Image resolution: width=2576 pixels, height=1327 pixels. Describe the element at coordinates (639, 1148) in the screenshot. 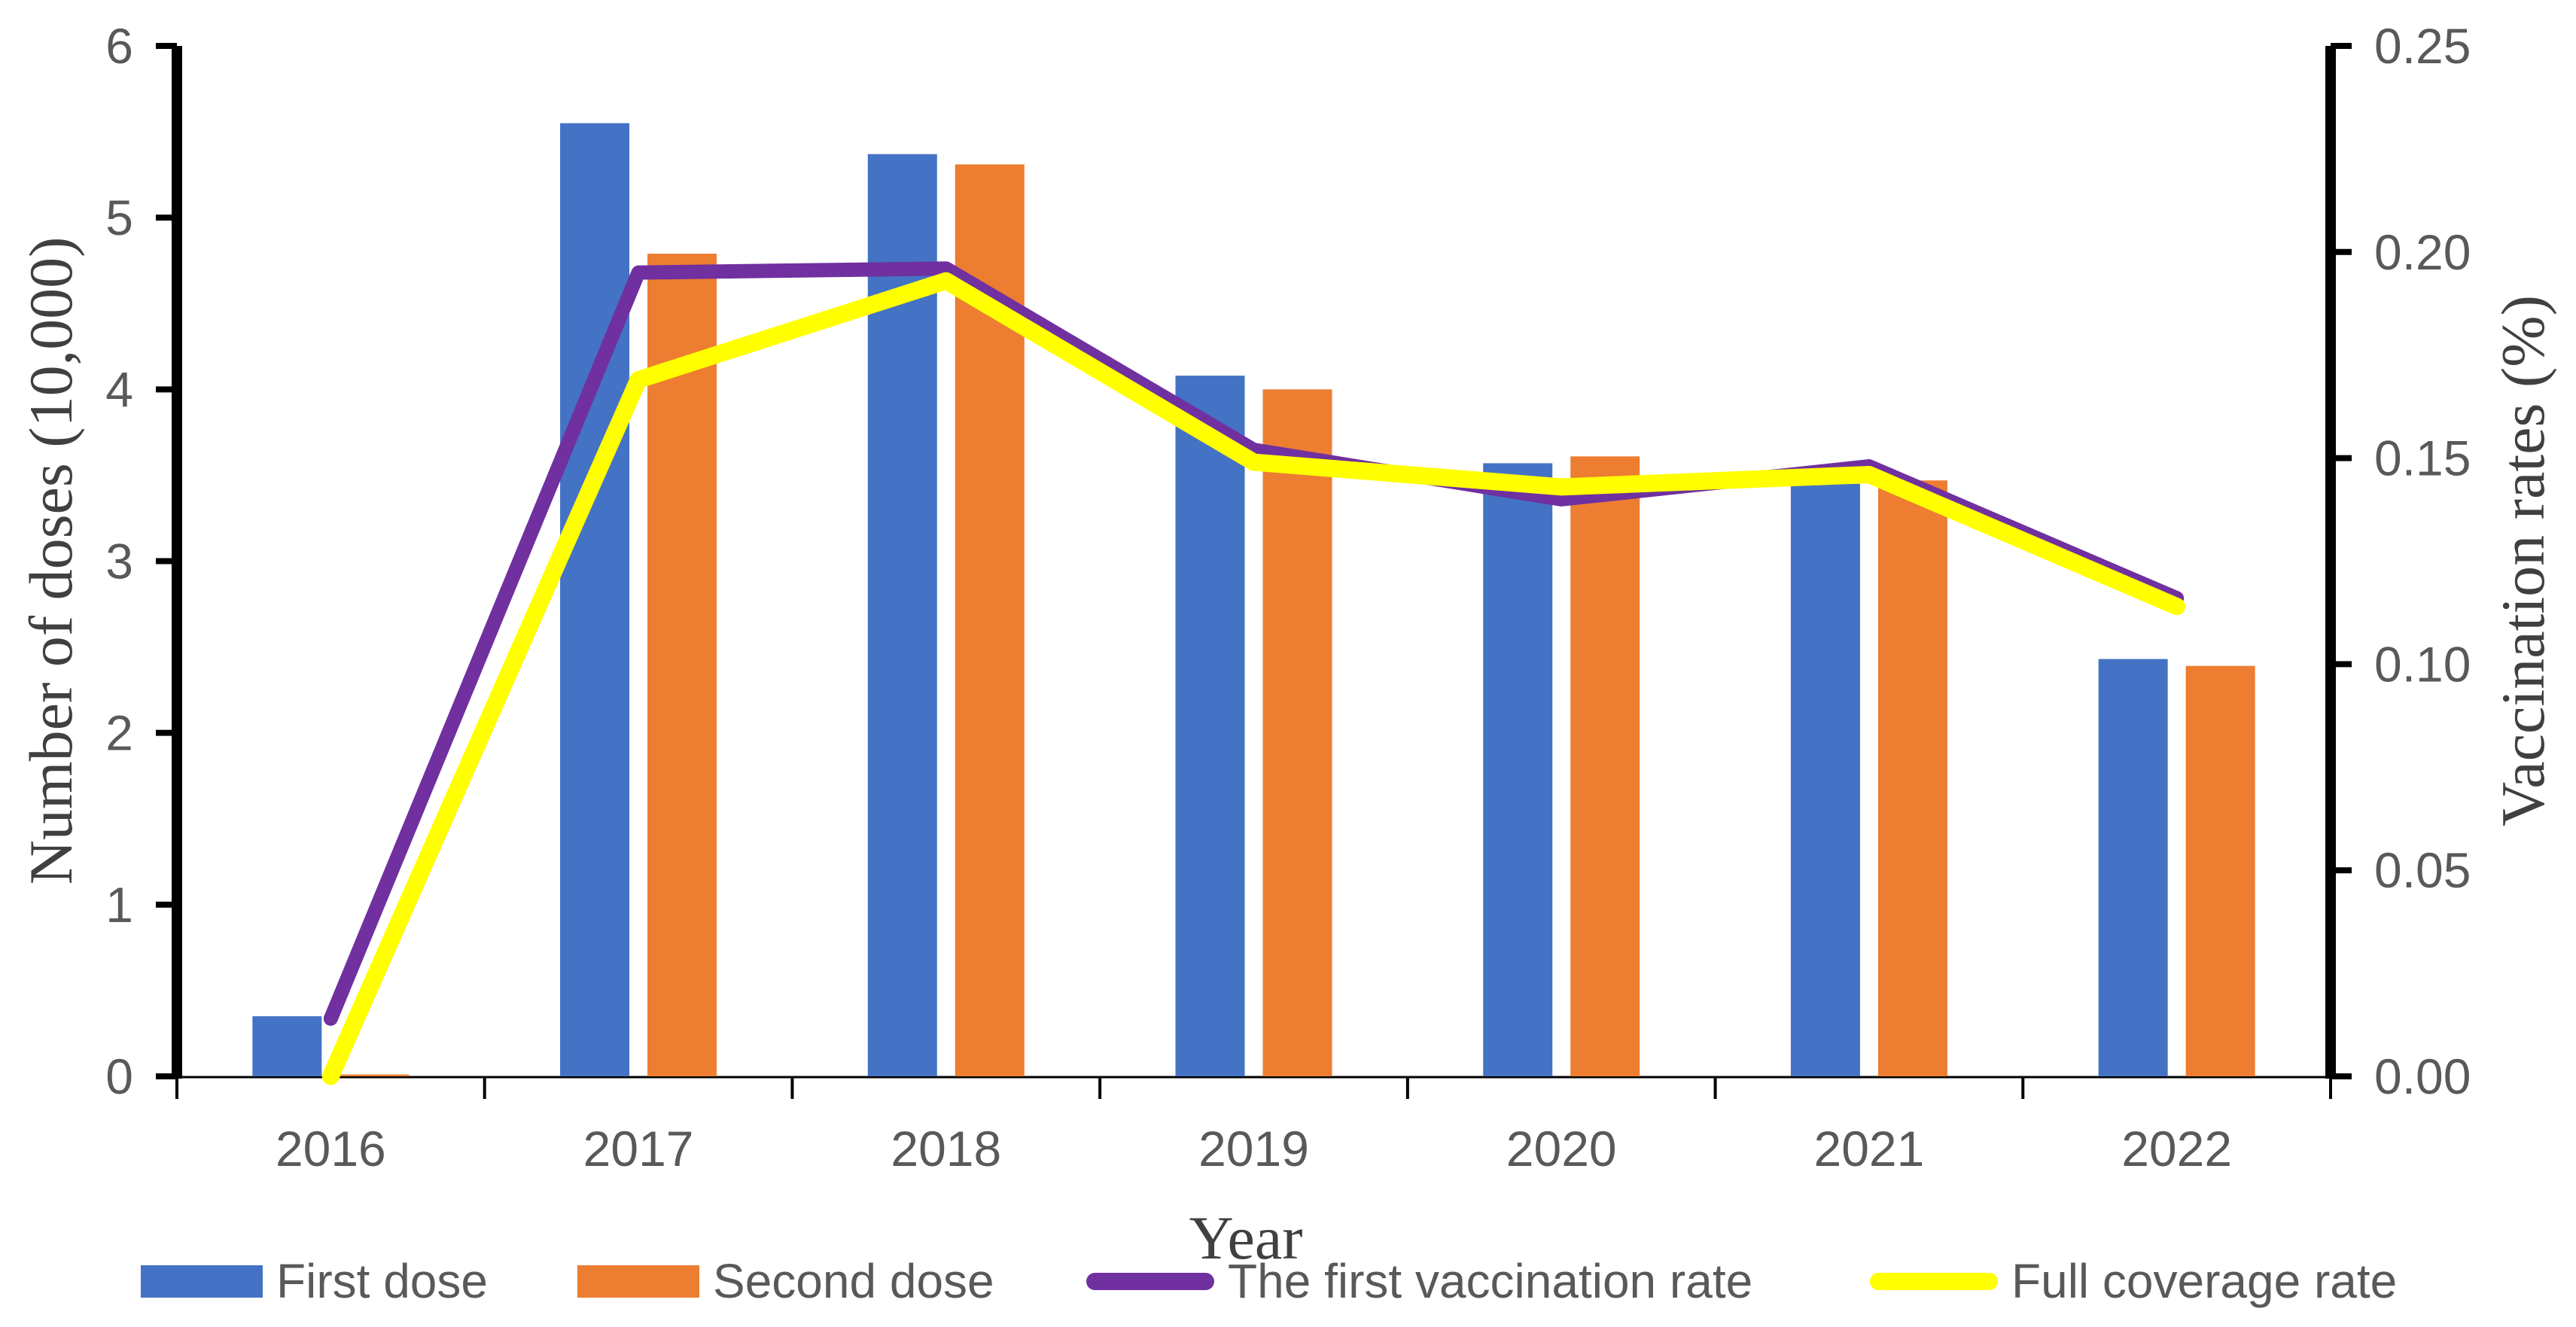

I see `x-tick-label-2017: 2017` at that location.